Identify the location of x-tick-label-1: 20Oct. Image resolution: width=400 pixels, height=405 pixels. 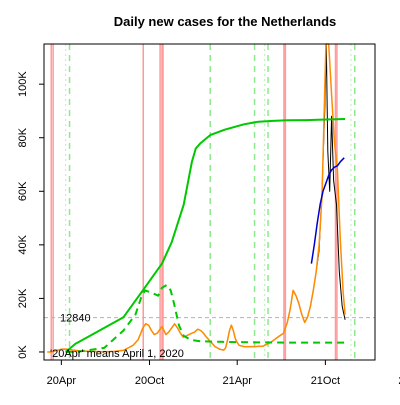
(149, 381).